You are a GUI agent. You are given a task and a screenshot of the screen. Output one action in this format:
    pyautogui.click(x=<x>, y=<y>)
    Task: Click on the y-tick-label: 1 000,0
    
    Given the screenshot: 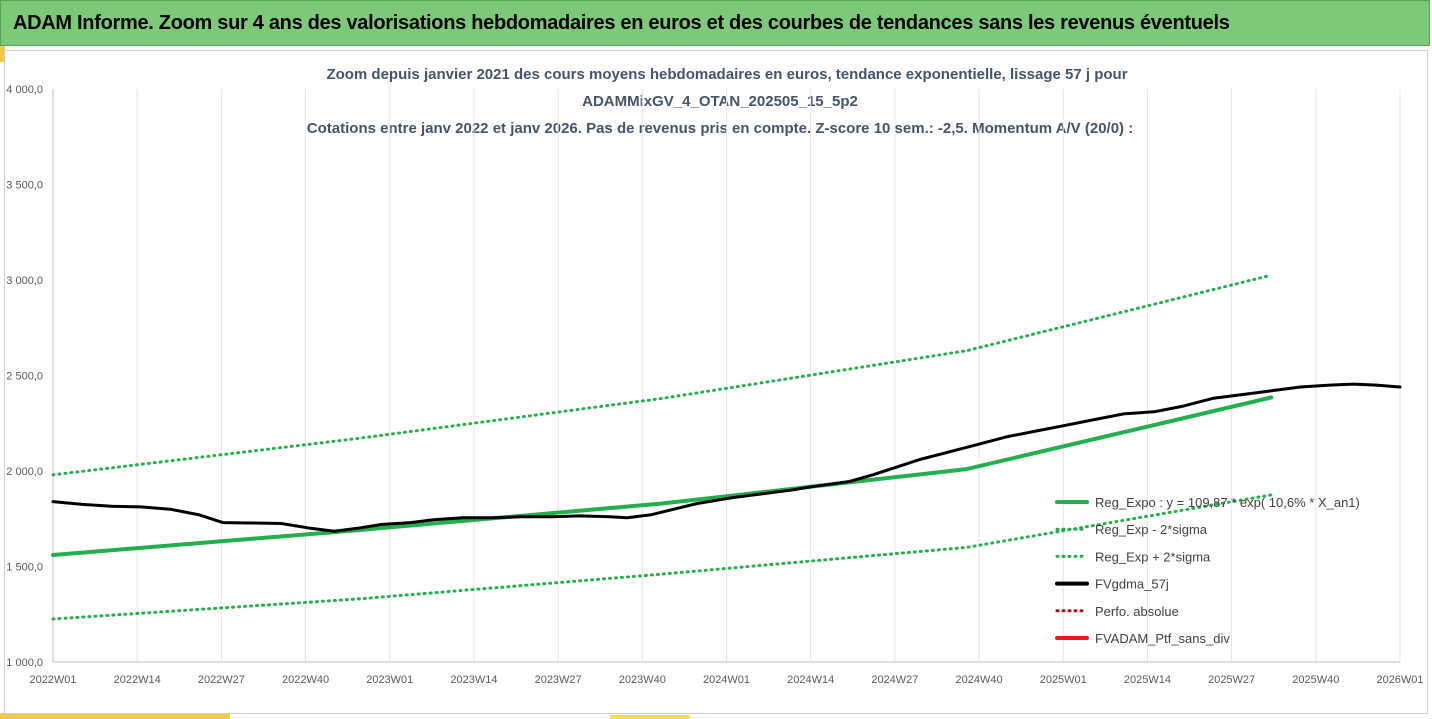 What is the action you would take?
    pyautogui.click(x=24, y=663)
    